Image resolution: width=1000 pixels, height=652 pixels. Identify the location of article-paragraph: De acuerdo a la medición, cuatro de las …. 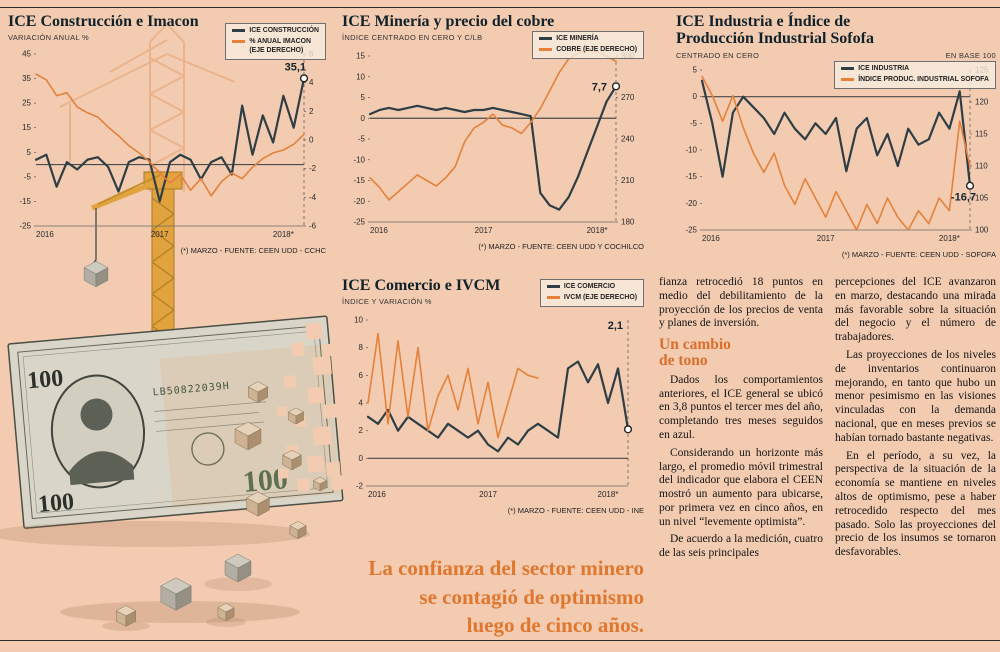
(741, 546).